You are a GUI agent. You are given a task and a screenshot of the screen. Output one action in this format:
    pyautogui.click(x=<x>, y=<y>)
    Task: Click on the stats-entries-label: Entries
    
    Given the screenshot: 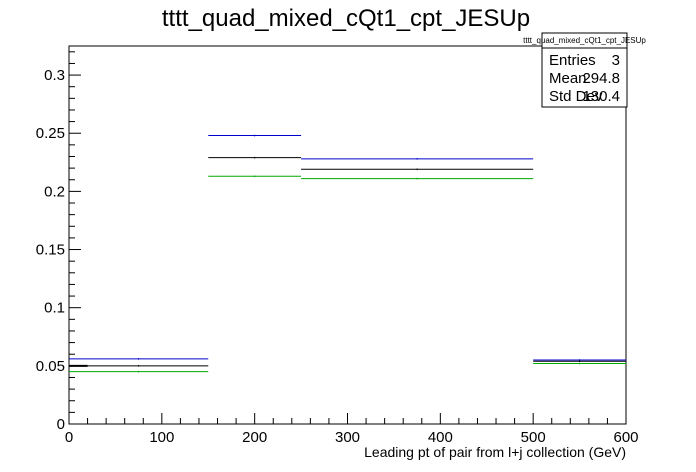 What is the action you would take?
    pyautogui.click(x=572, y=60)
    